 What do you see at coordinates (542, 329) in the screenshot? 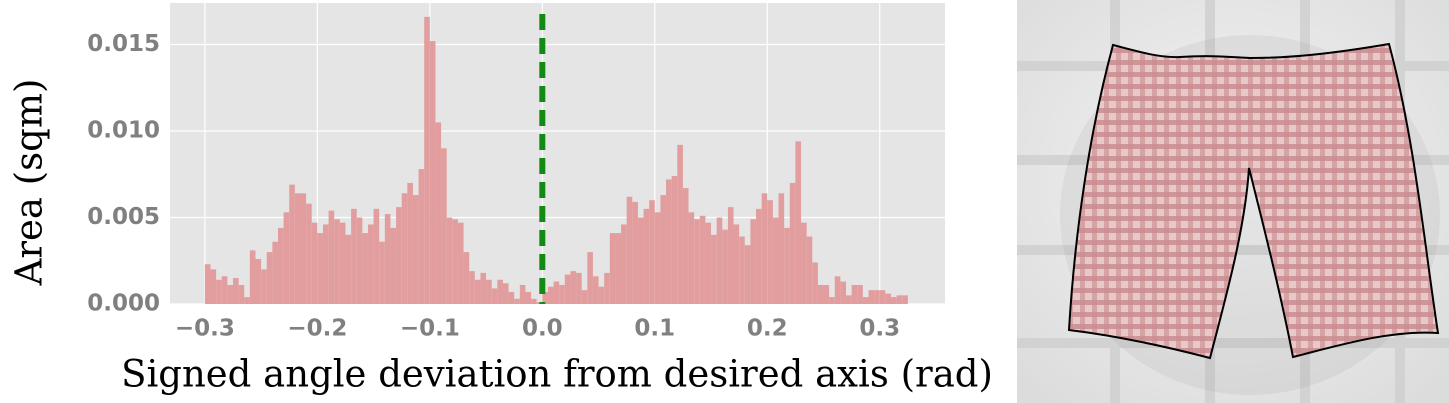
I see `x-tick-label: 0.0` at bounding box center [542, 329].